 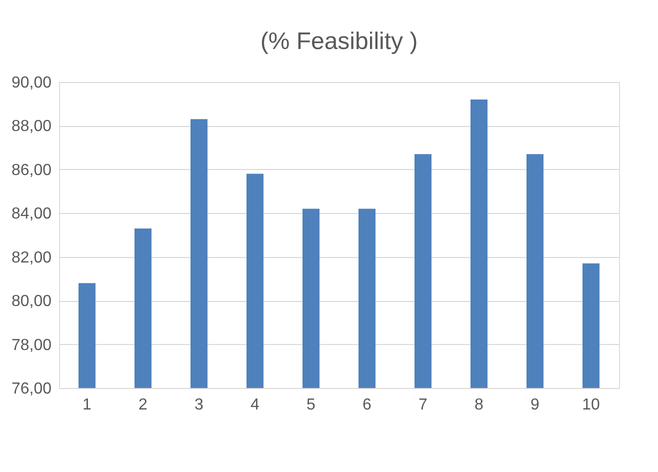 What do you see at coordinates (31, 389) in the screenshot?
I see `y-tick-label: 76,00` at bounding box center [31, 389].